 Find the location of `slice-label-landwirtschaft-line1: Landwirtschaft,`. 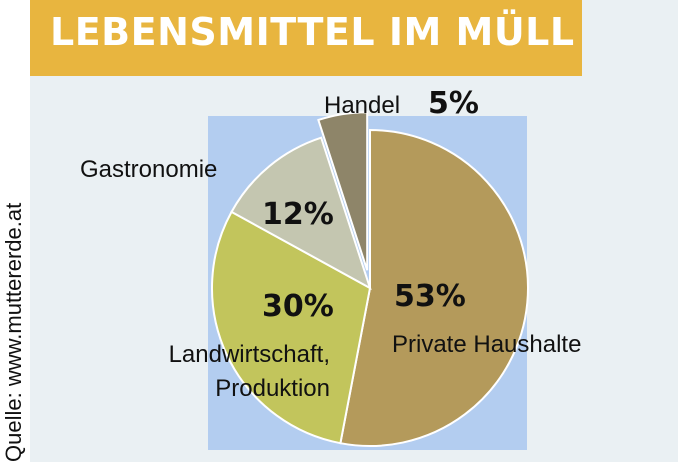

slice-label-landwirtschaft-line1: Landwirtschaft, is located at coordinates (249, 354).